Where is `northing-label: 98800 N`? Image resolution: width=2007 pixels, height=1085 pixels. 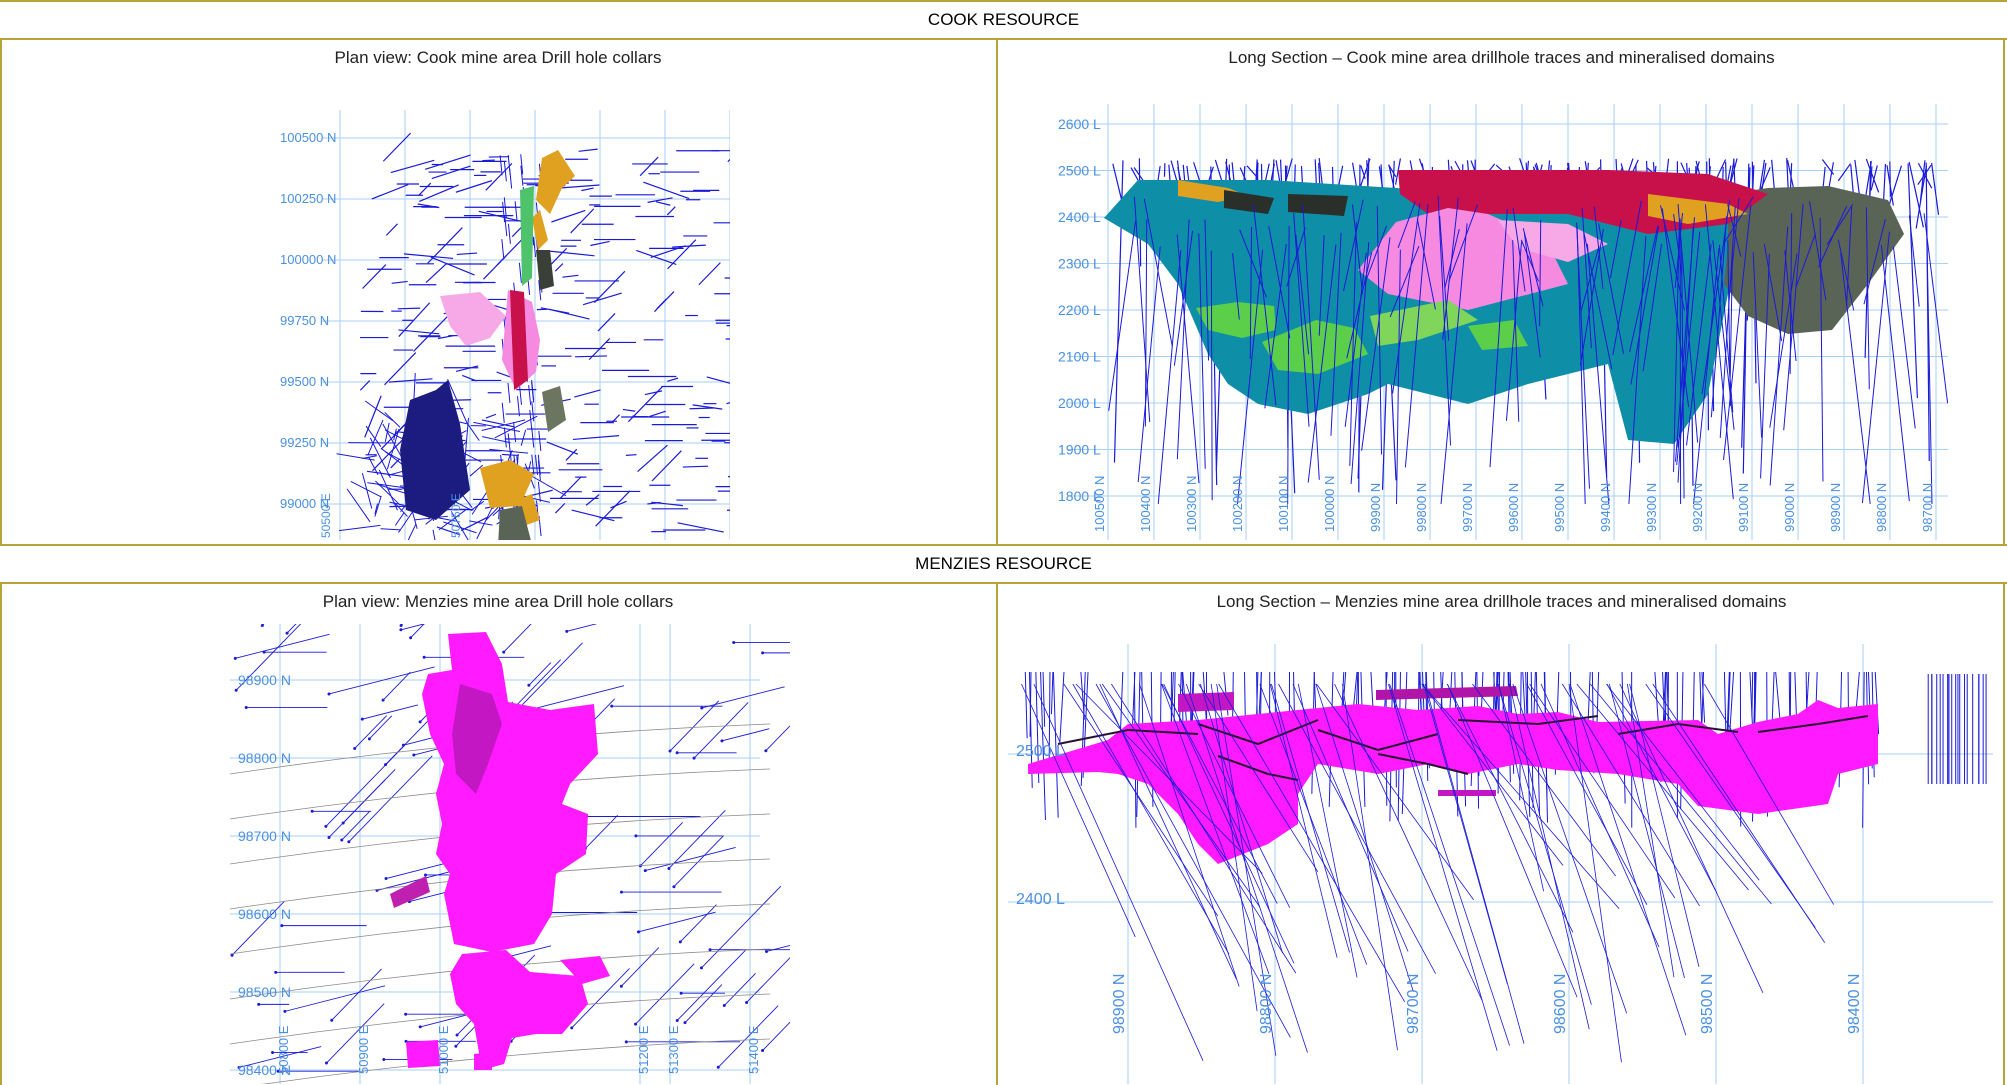
northing-label: 98800 N is located at coordinates (264, 758).